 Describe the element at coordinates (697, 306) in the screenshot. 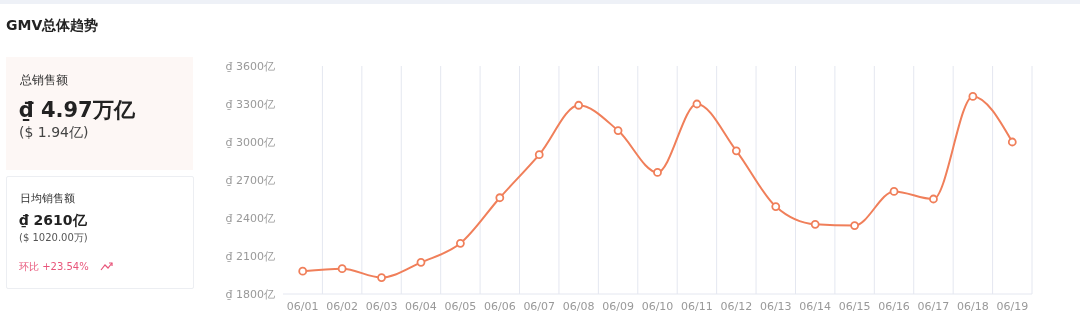

I see `x-tick-label: 06/11` at that location.